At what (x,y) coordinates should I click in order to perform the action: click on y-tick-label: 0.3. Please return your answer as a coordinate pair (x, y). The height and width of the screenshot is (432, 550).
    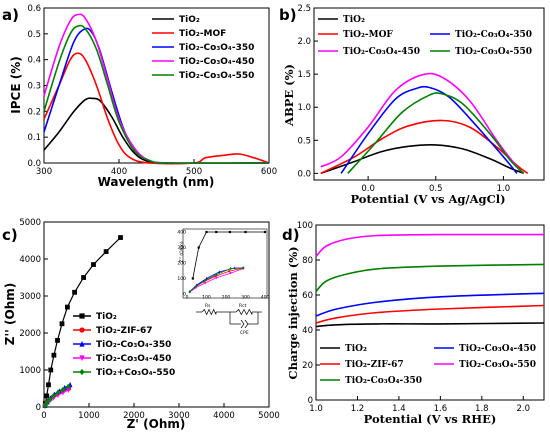
    Looking at the image, I should click on (34, 87).